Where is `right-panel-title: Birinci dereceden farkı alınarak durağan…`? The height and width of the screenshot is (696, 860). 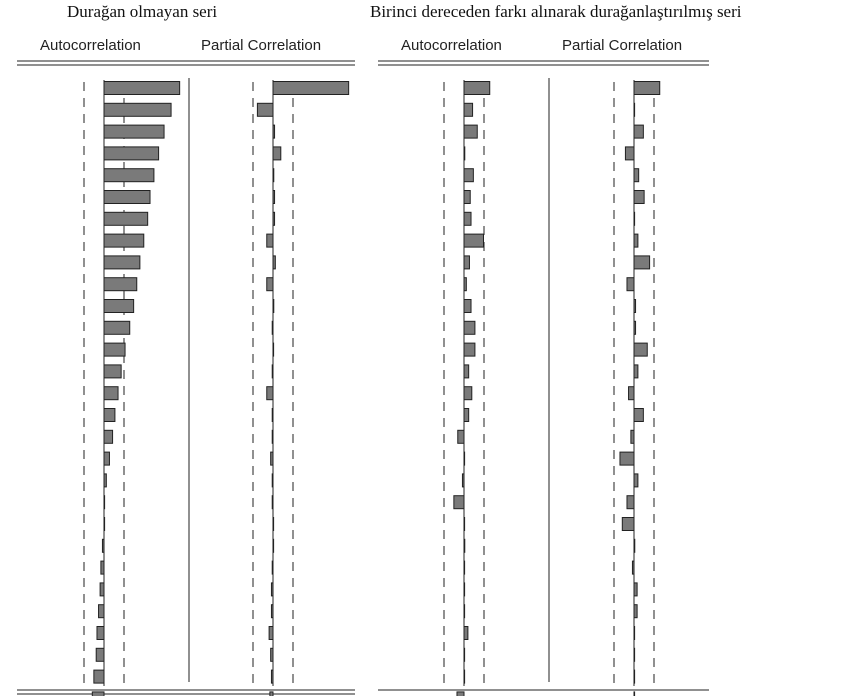
right-panel-title: Birinci dereceden farkı alınarak durağan… is located at coordinates (556, 11).